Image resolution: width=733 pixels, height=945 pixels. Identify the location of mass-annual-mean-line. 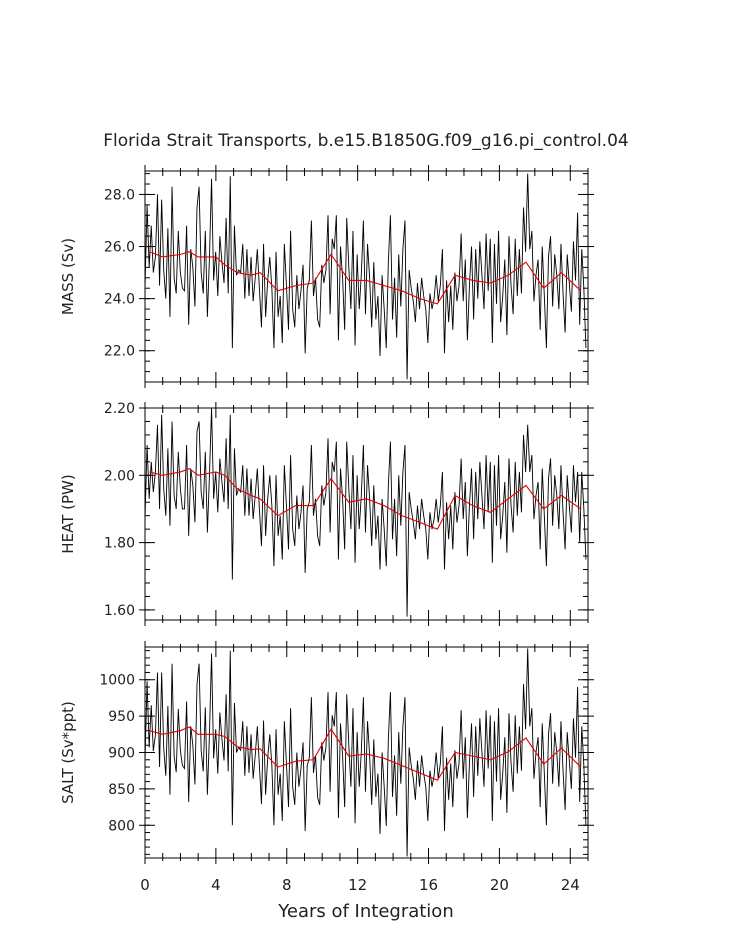
(365, 278).